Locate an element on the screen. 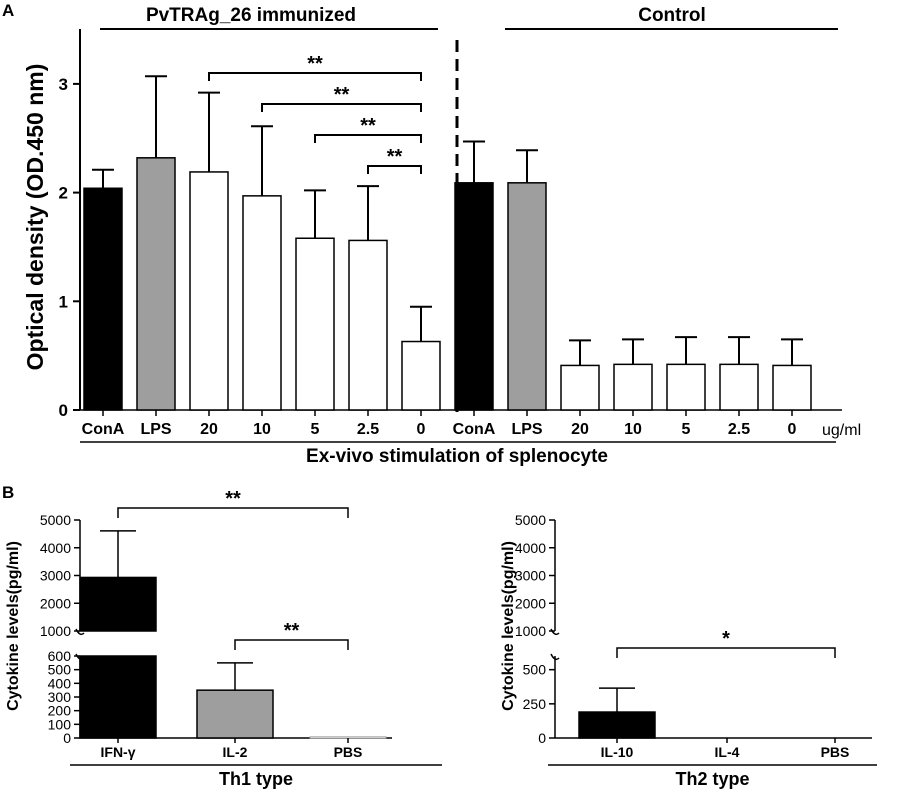  x-tick-label: IFN-γ is located at coordinates (118, 752).